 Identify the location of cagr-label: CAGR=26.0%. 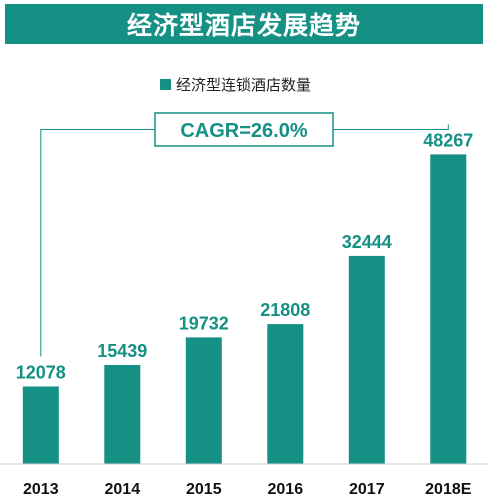
(243, 131).